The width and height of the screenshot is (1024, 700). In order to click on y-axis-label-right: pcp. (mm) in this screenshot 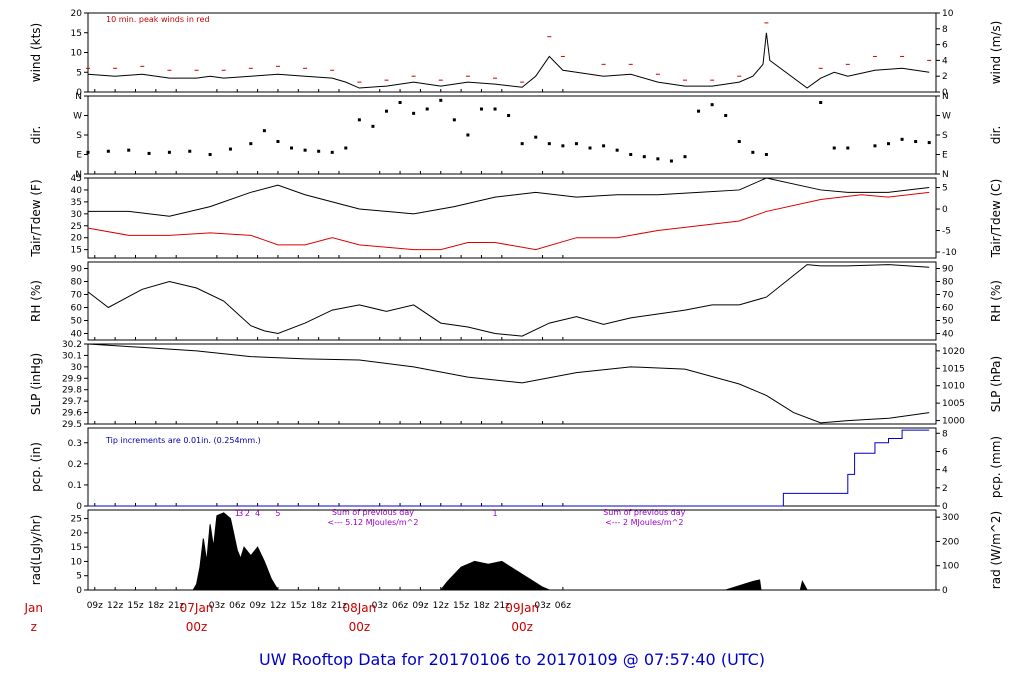, I will do `click(996, 467)`.